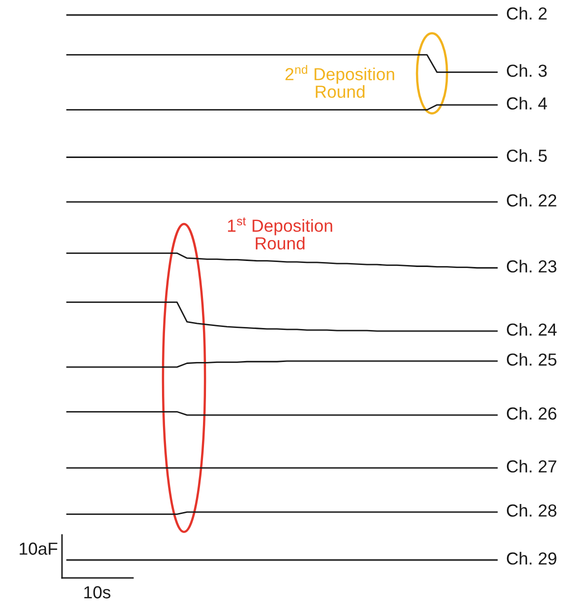 This screenshot has width=574, height=604. I want to click on series-label: Ch. 27, so click(531, 466).